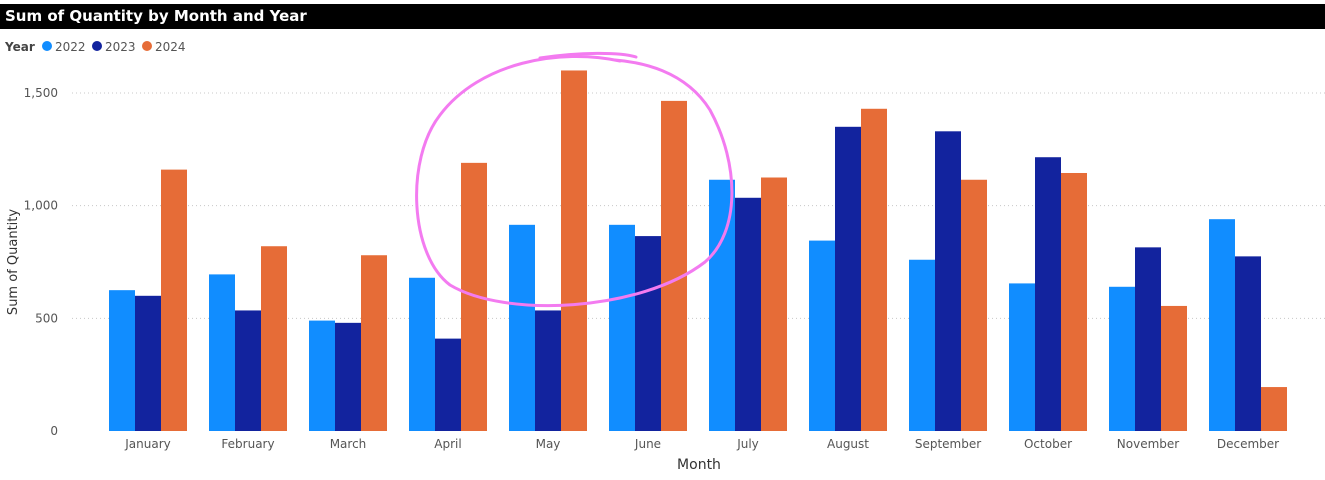 This screenshot has width=1325, height=480. I want to click on x-tick-label: September, so click(948, 444).